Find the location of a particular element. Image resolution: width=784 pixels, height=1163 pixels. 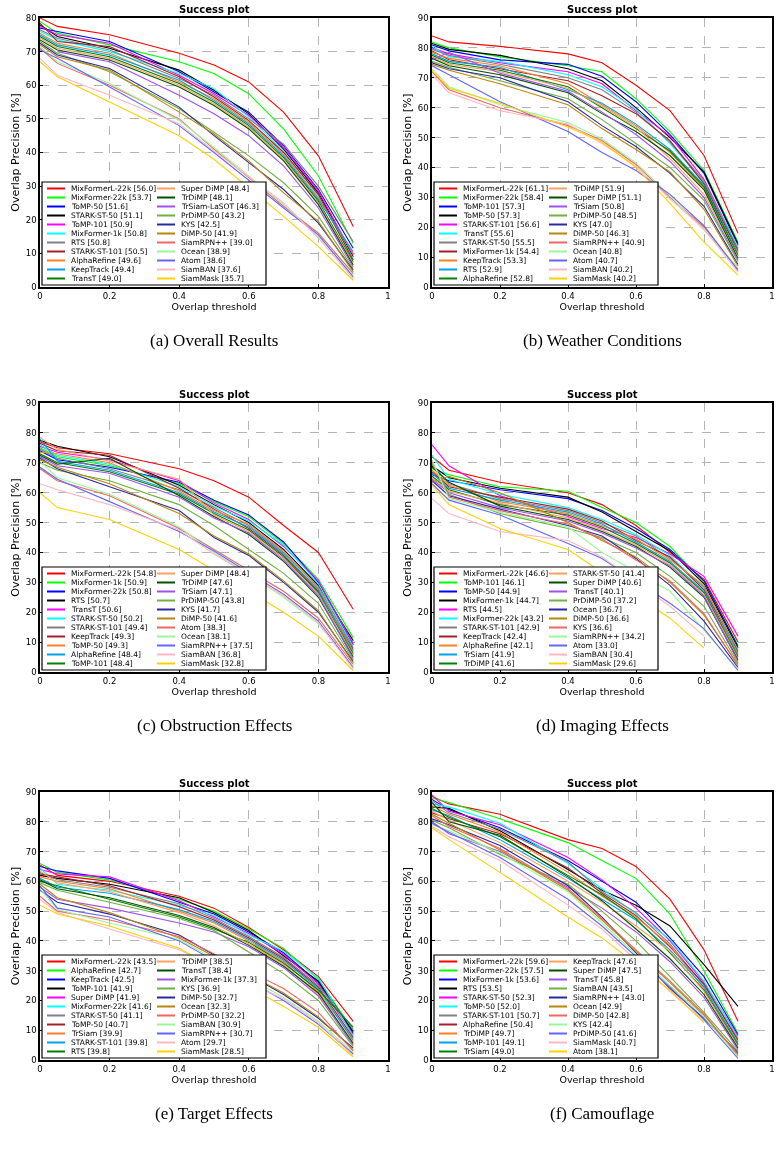

text: (c) Obstruction Effects is located at coordinates (215, 725).